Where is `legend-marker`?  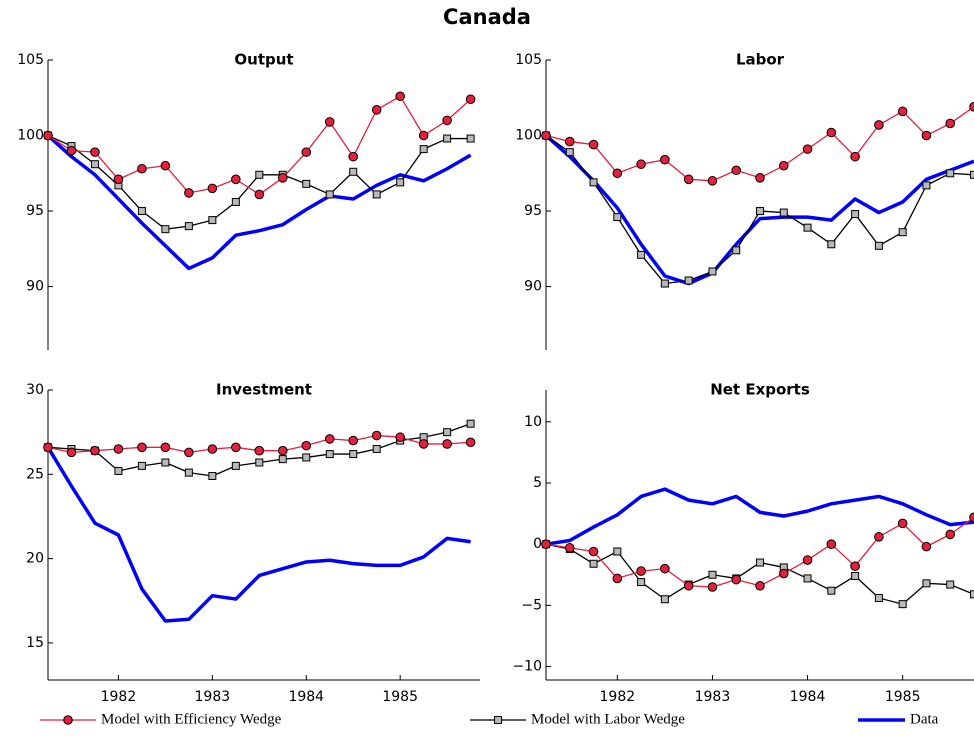
legend-marker is located at coordinates (498, 720).